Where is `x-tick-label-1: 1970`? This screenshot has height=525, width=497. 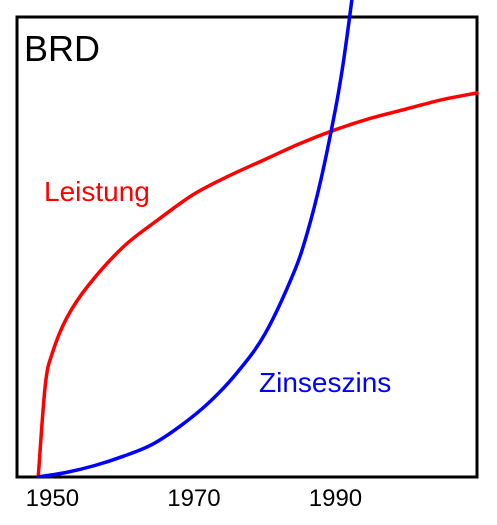 x-tick-label-1: 1970 is located at coordinates (193, 498).